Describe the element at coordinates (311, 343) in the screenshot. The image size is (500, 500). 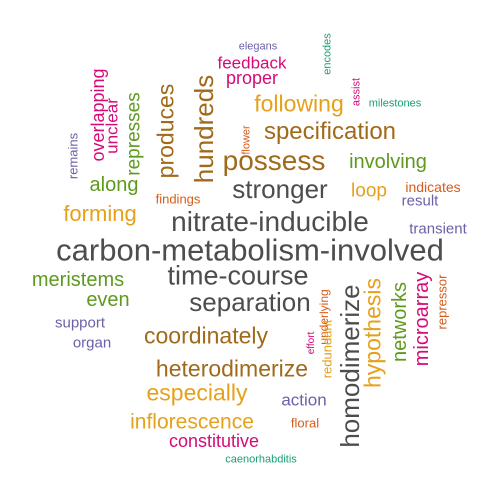
I see `word-effort: effort` at that location.